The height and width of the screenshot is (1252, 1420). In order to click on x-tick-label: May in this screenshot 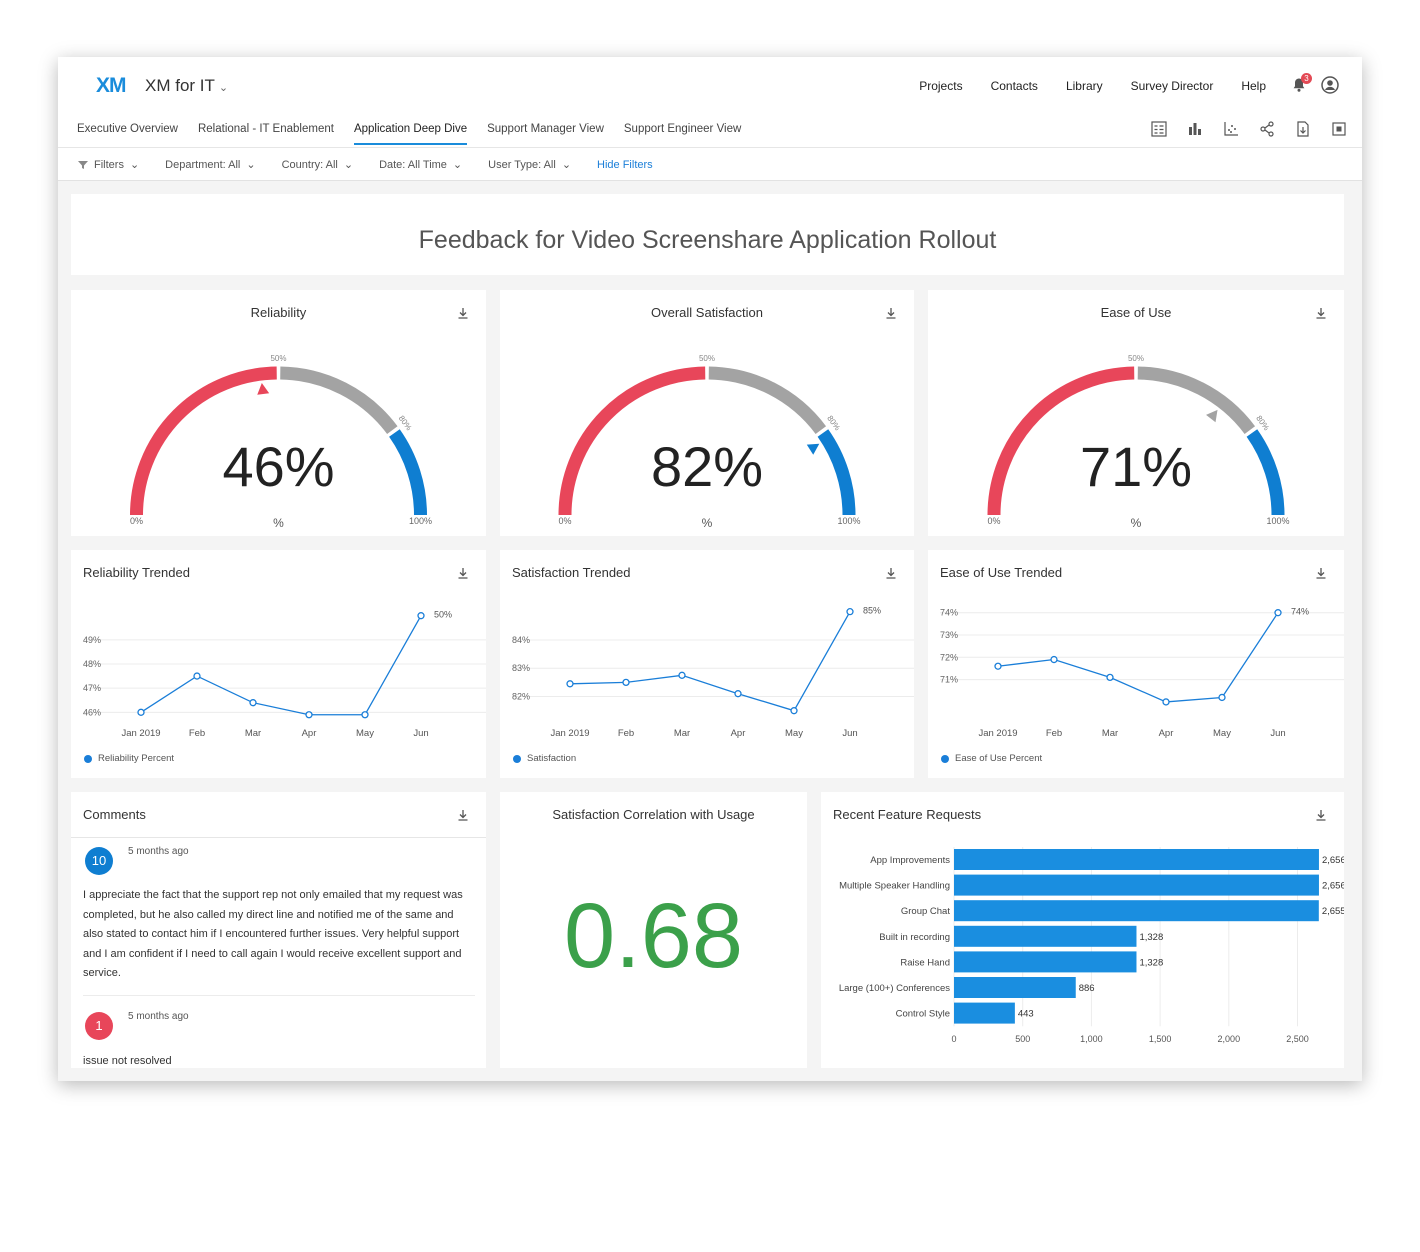, I will do `click(365, 733)`.